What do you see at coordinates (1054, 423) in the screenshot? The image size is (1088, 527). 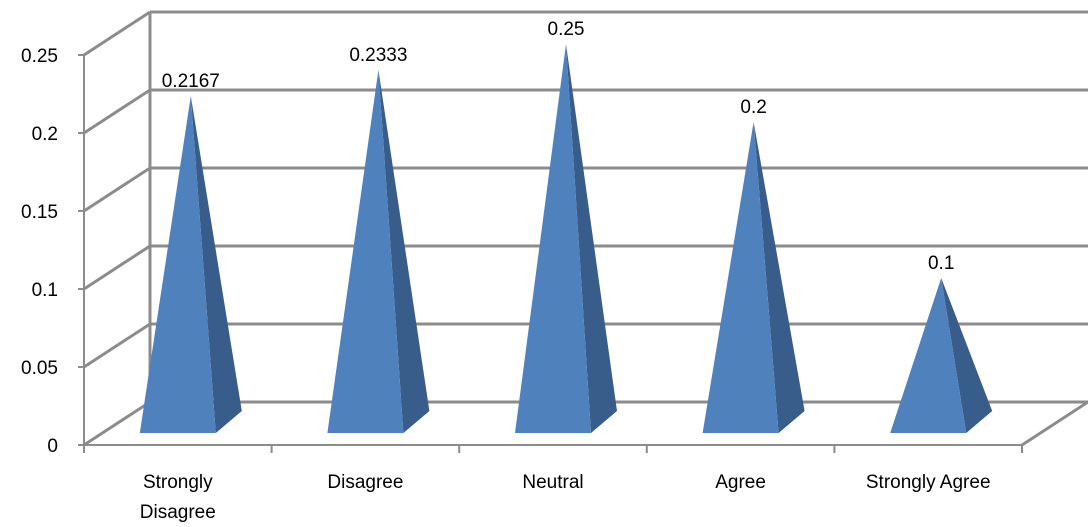 I see `floor-edge` at bounding box center [1054, 423].